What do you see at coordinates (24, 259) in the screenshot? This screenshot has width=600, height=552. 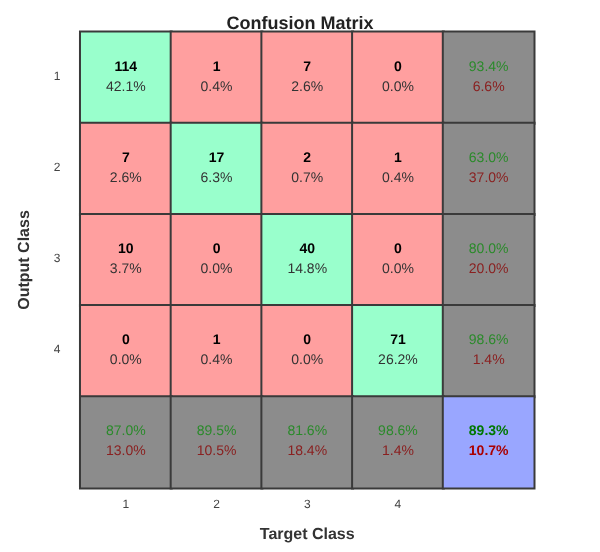 I see `y-axis-title: Output Class` at bounding box center [24, 259].